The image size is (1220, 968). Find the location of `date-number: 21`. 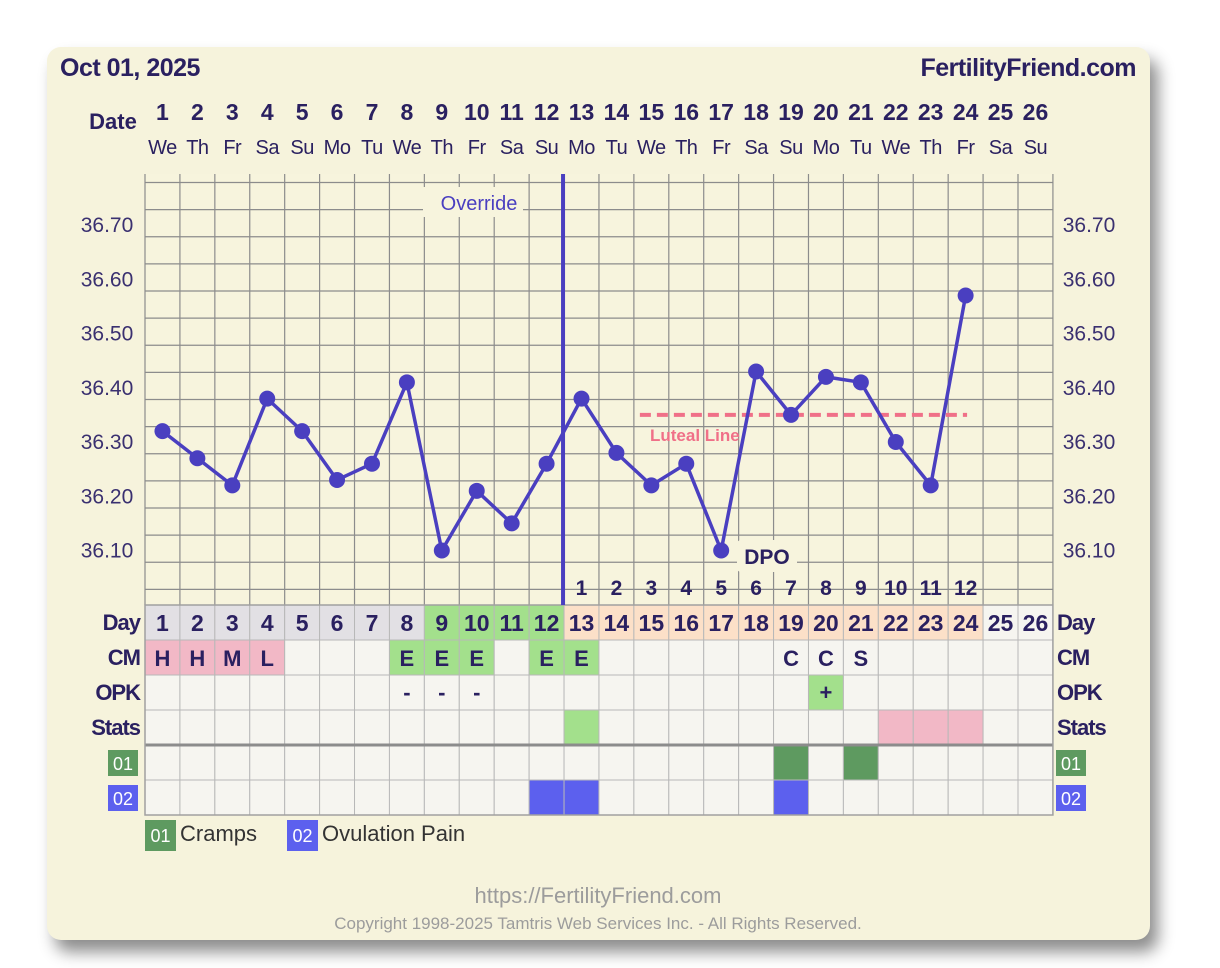

date-number: 21 is located at coordinates (861, 112).